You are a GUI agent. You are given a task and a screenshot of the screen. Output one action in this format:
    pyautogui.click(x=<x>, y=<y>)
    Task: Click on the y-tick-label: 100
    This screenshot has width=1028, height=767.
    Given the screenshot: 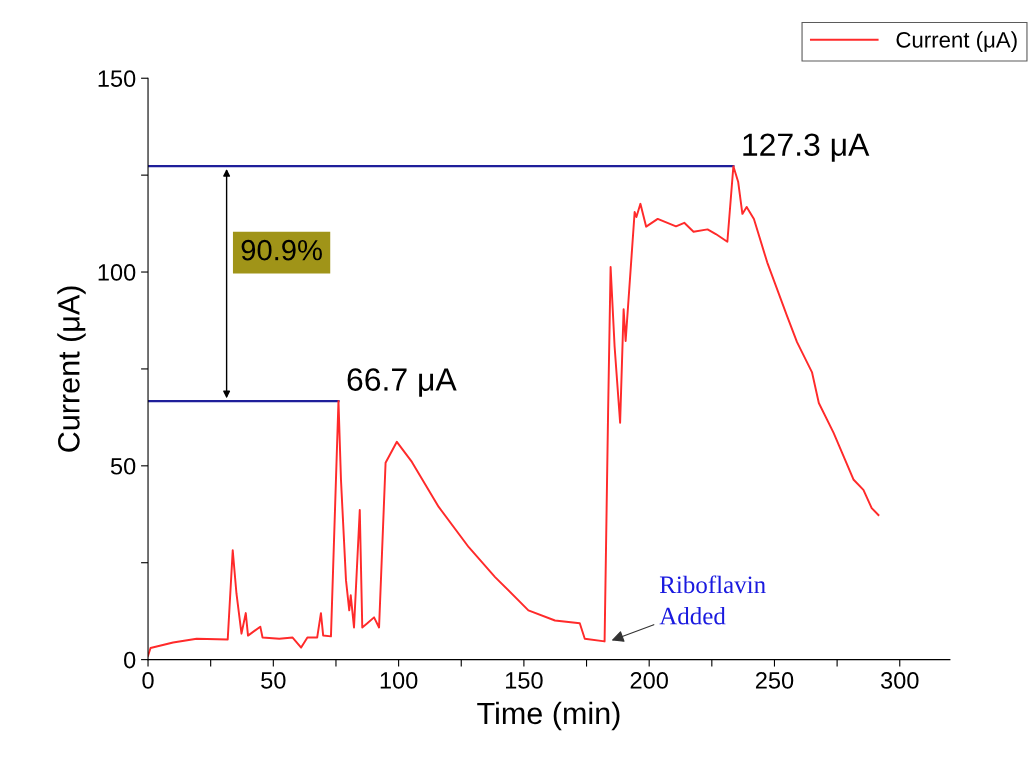 What is the action you would take?
    pyautogui.click(x=117, y=272)
    